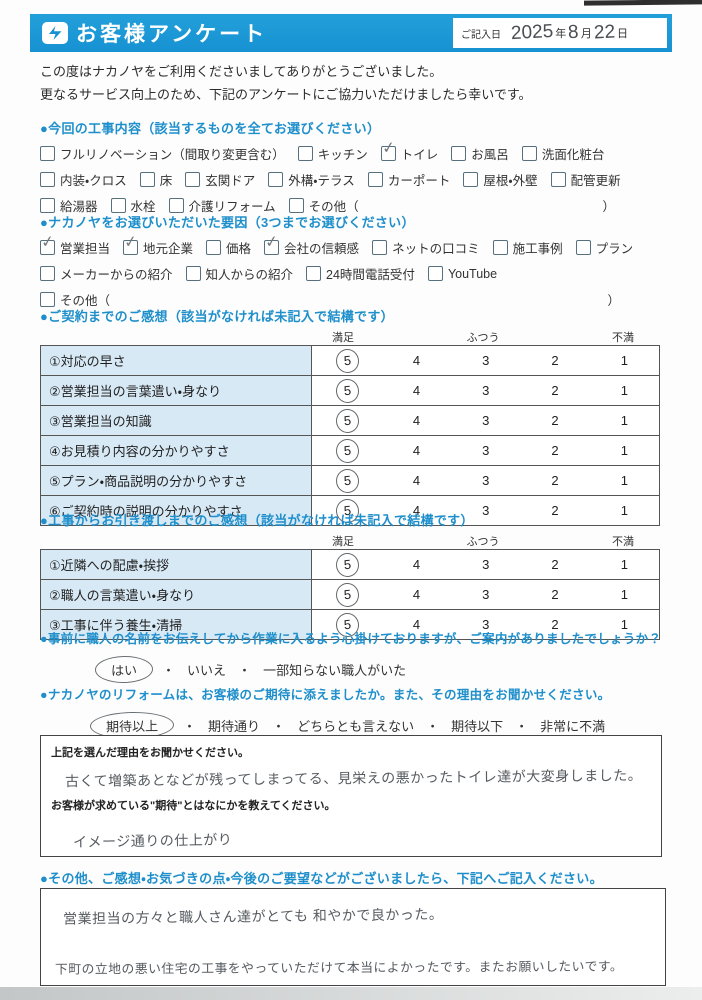 This screenshot has width=702, height=1000. I want to click on checkbox-item: ✓ 洗面化粧台, so click(562, 153).